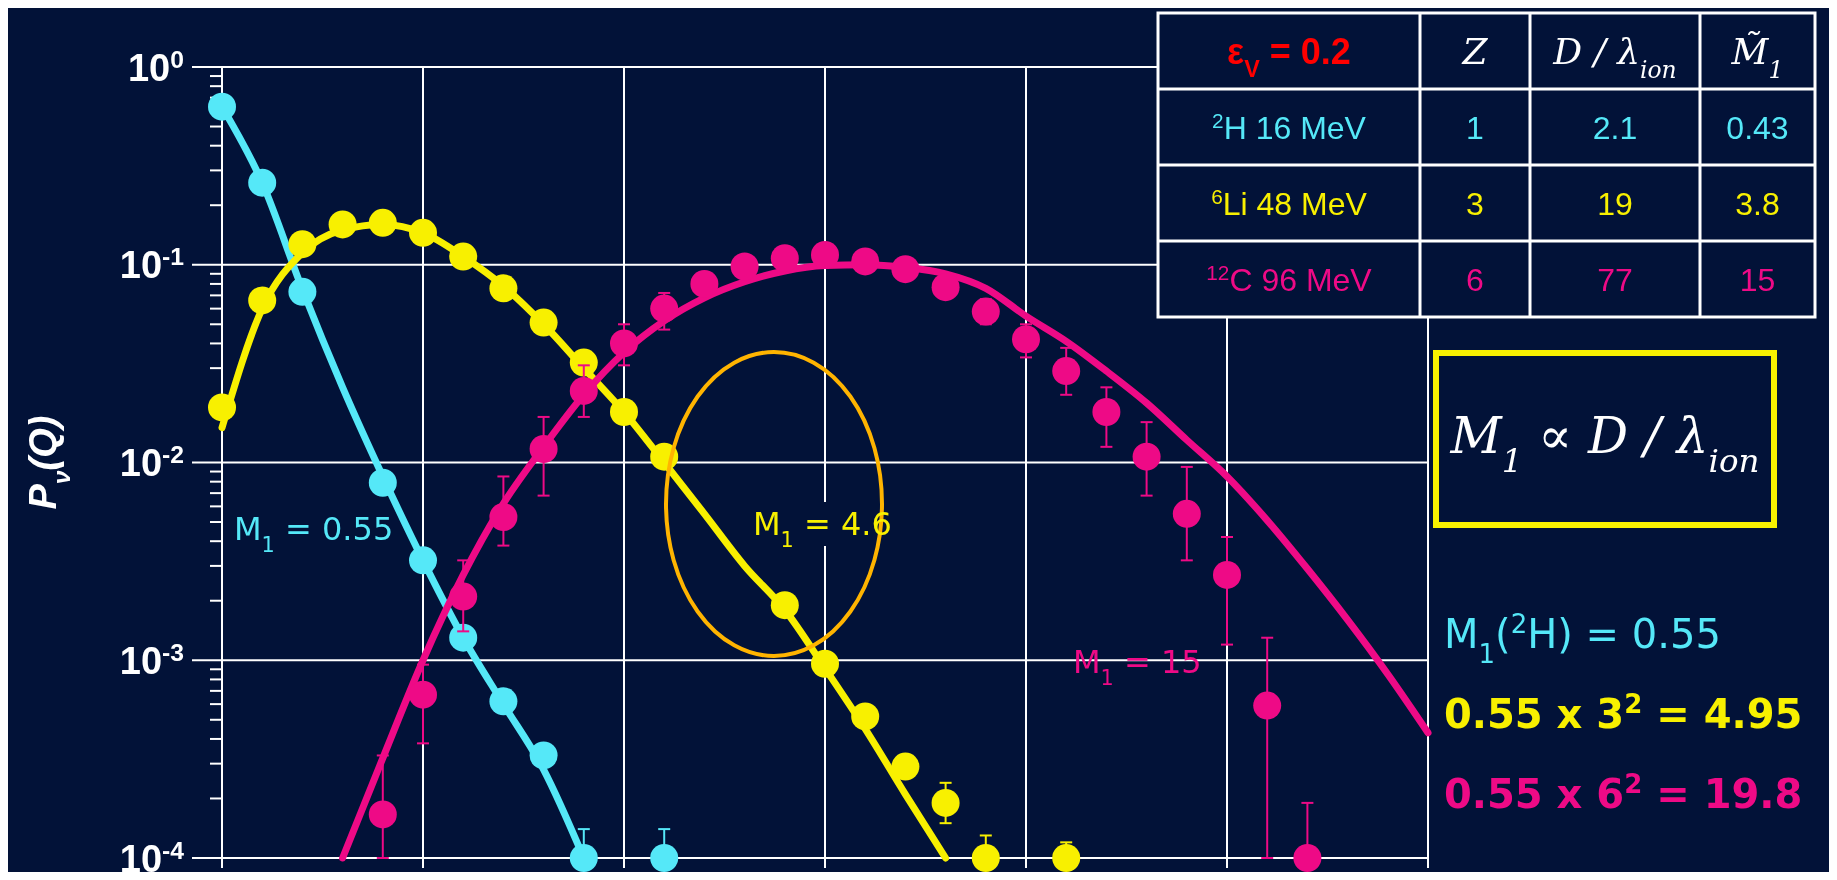 The image size is (1837, 880). I want to click on annotation: $^{2}$H 16 MeV, so click(1289, 127).